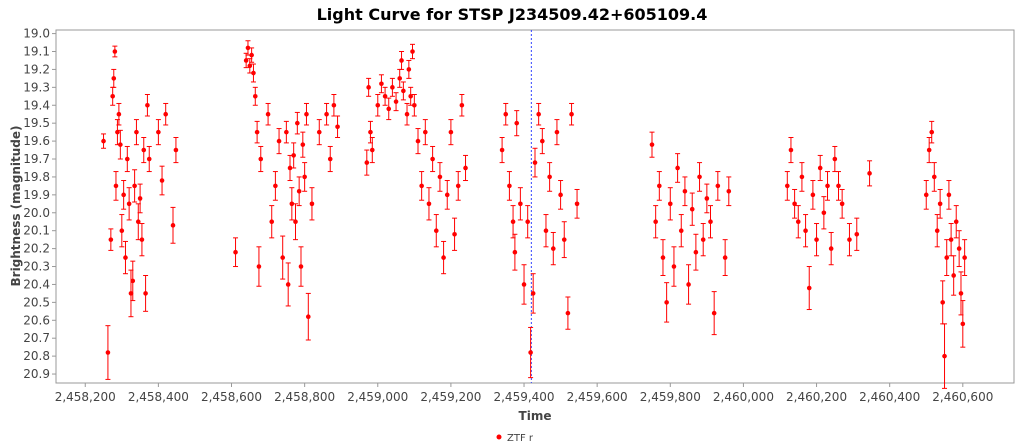 The width and height of the screenshot is (1024, 448). Describe the element at coordinates (889, 397) in the screenshot. I see `x-tick-label: 2,460,400` at that location.